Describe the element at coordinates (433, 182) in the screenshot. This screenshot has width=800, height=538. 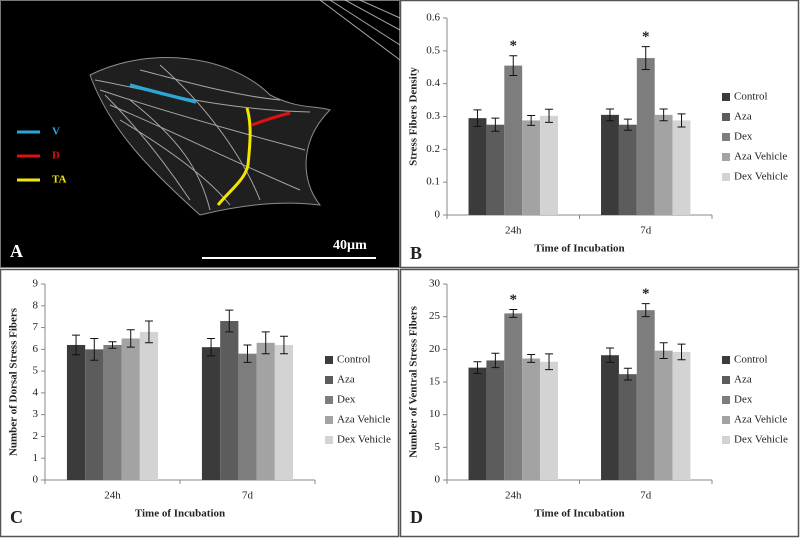
I see `y-tick-label: 0.1` at that location.